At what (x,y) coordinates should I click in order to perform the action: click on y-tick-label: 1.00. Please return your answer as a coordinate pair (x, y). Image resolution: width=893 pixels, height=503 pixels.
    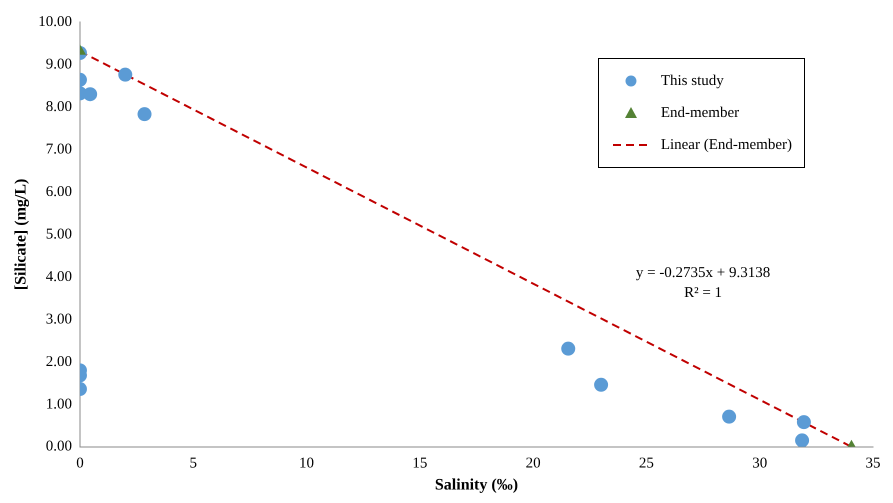
    Looking at the image, I should click on (59, 404).